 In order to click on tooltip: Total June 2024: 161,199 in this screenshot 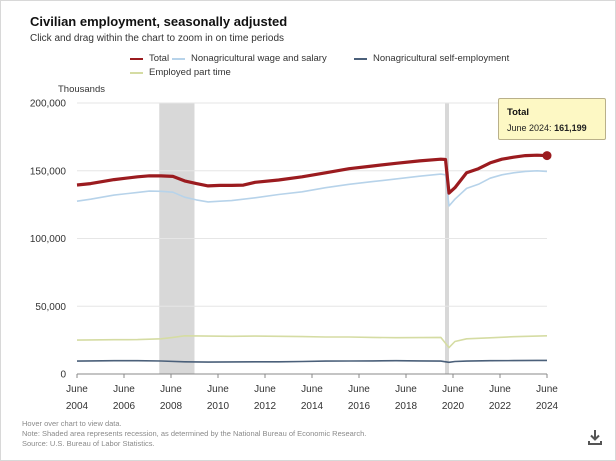, I will do `click(552, 119)`.